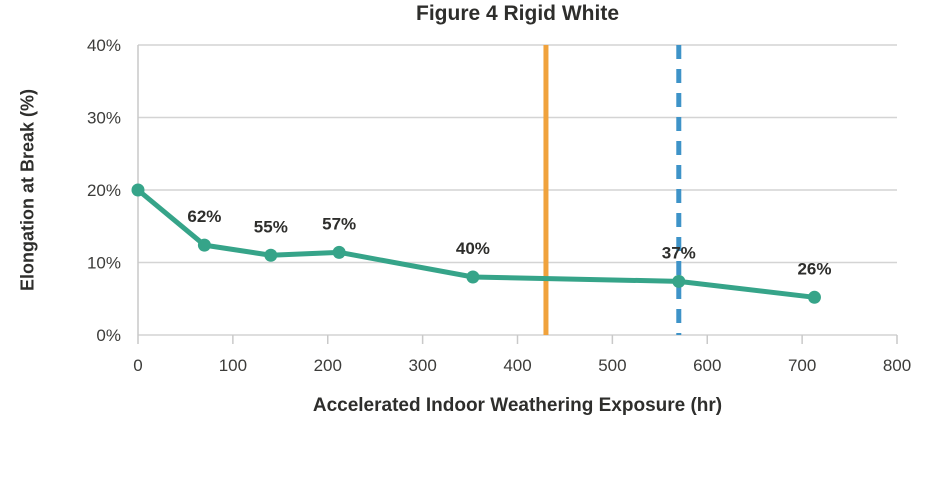  Describe the element at coordinates (328, 365) in the screenshot. I see `x-tick-label: 200` at that location.